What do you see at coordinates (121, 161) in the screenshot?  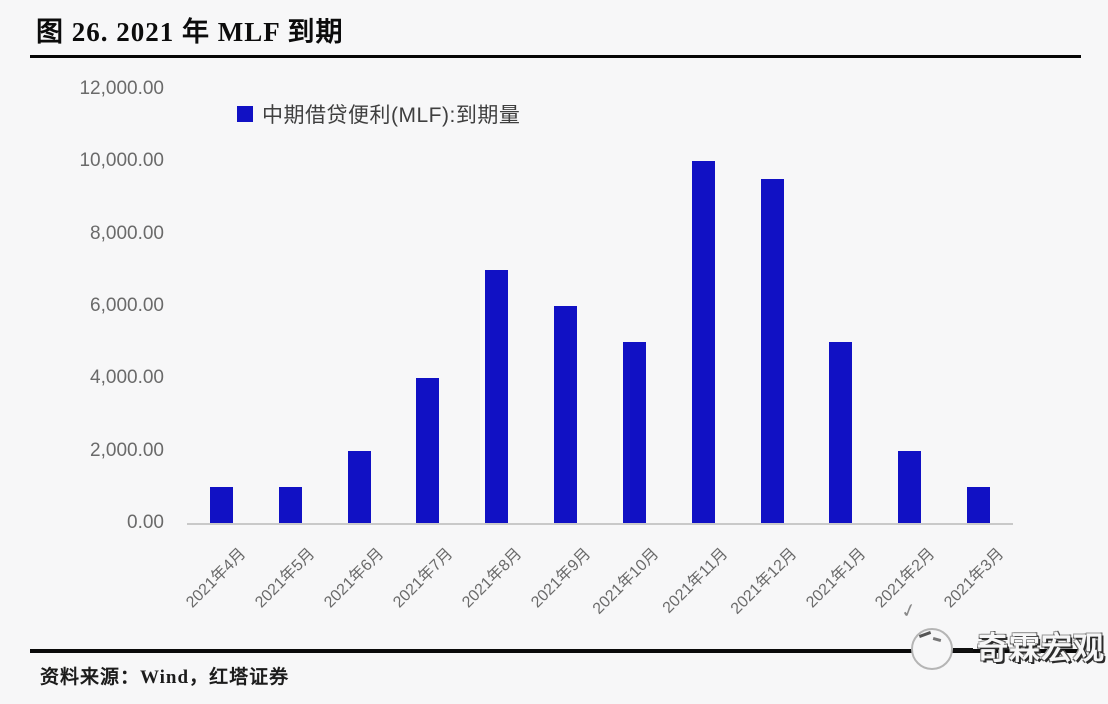 I see `y-axis-tick-label: 10,000.00` at bounding box center [121, 161].